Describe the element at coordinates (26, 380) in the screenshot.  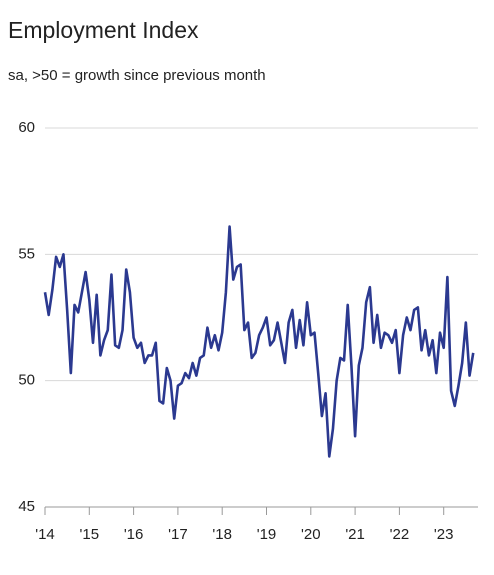
I see `y-tick-label: 50` at that location.